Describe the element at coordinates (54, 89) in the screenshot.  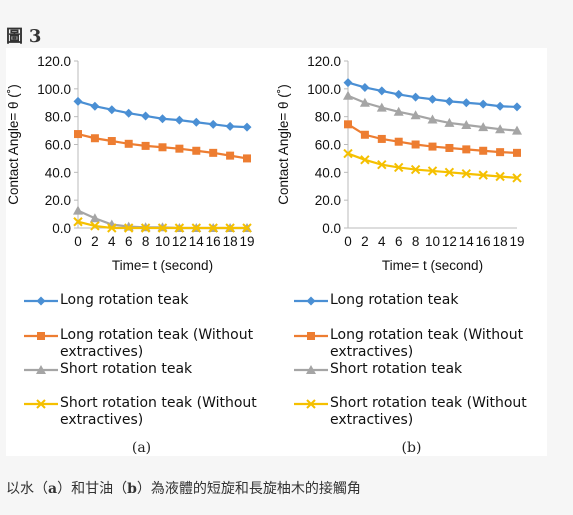
I see `chart-0-y-tick-label: 100.0` at that location.